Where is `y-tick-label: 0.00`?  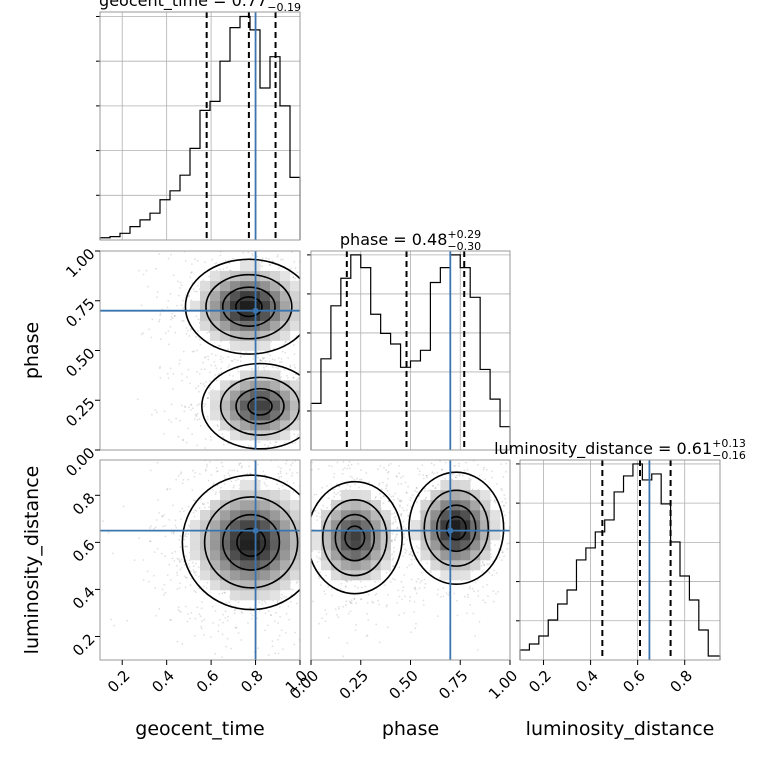
y-tick-label: 0.00 is located at coordinates (80, 462).